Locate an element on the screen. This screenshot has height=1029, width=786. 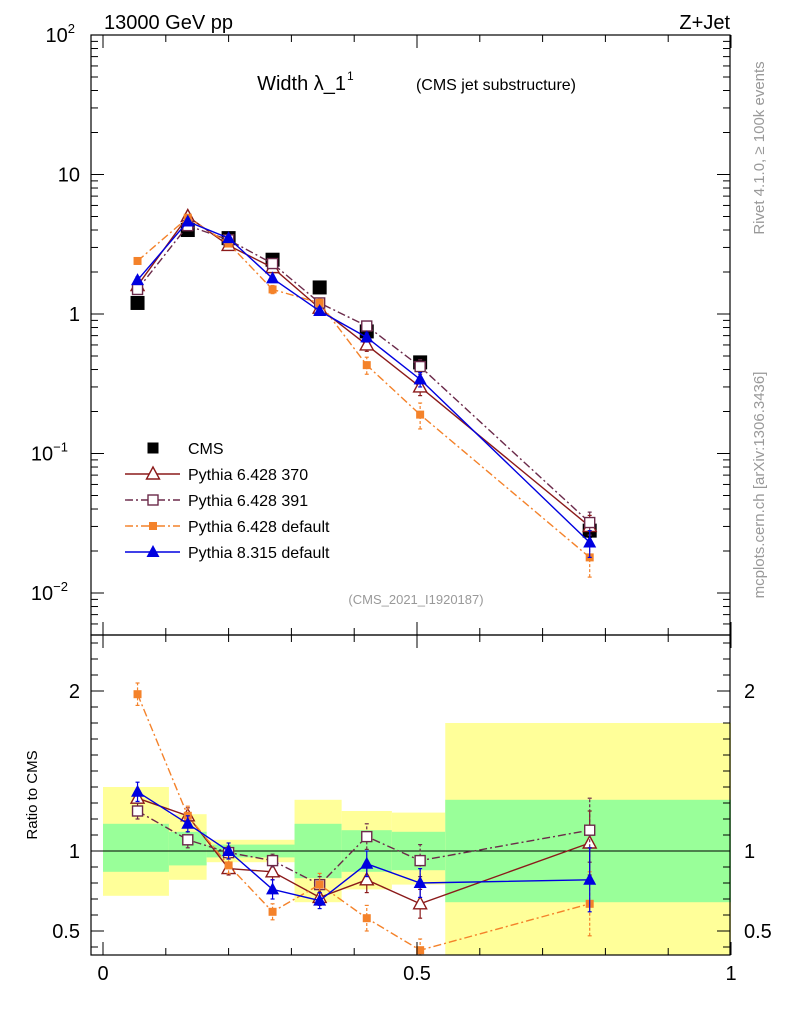
plot-title-superscript: 1 is located at coordinates (350, 76).